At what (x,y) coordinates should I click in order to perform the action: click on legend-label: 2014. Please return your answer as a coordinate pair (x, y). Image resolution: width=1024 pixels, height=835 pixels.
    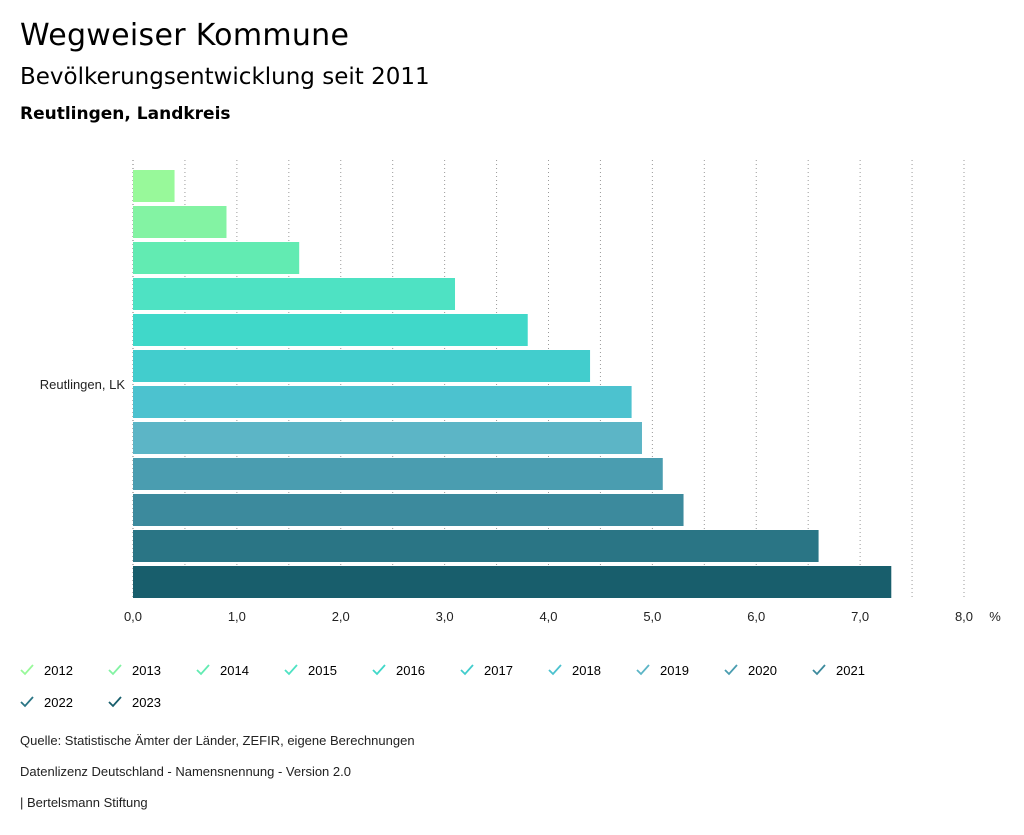
    Looking at the image, I should click on (234, 670).